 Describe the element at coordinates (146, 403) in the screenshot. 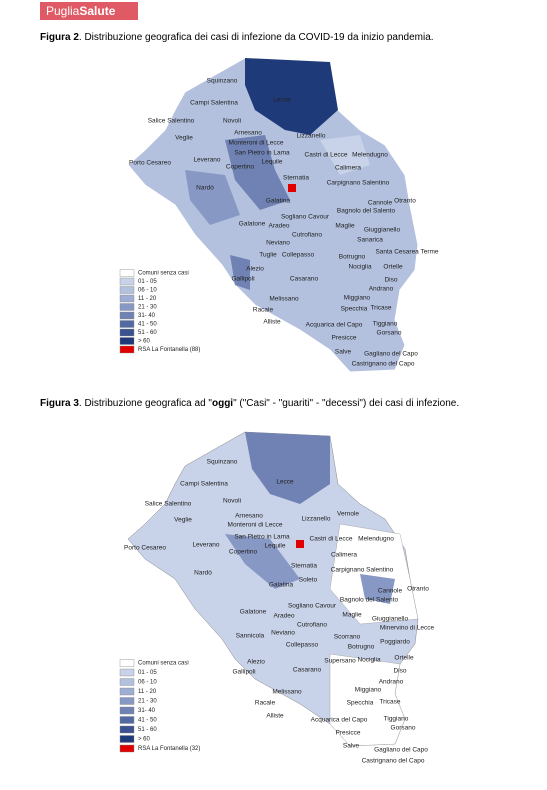

I see `caption-part: . Distribuzione geografica ad "` at that location.